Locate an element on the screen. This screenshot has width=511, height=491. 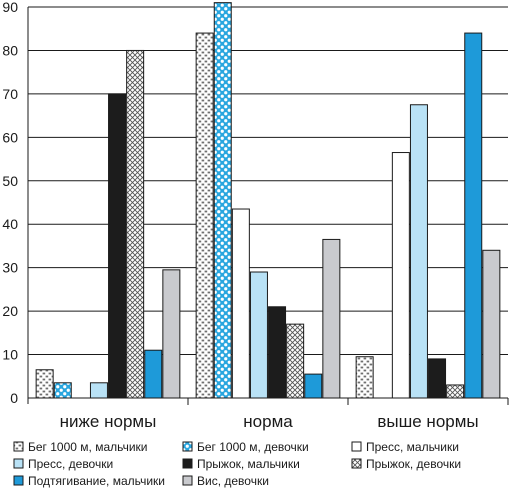
y-tick-label: 20 is located at coordinates (10, 311).